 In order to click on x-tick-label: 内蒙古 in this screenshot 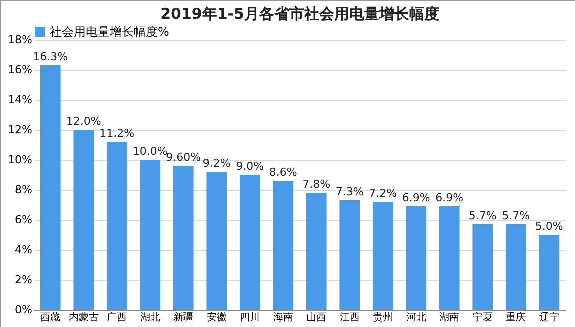, I will do `click(83, 318)`.